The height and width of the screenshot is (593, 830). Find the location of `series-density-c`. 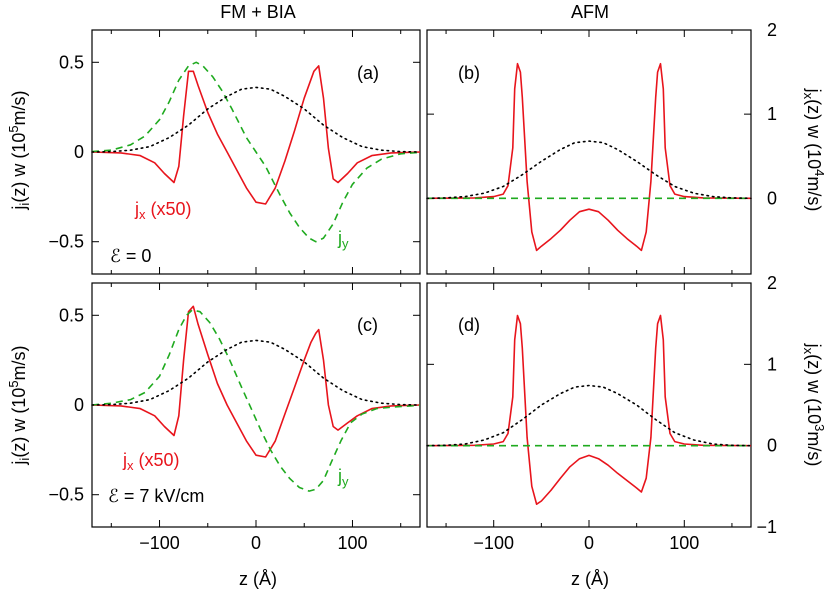

series-density-c is located at coordinates (256, 372).